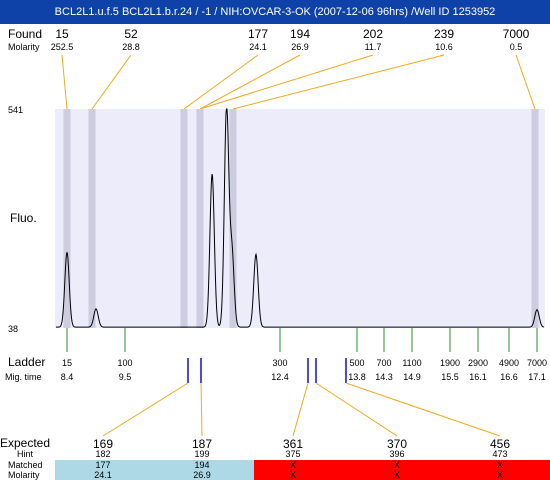 Image resolution: width=550 pixels, height=480 pixels. Describe the element at coordinates (357, 377) in the screenshot. I see `ladder-time: 13.8` at that location.